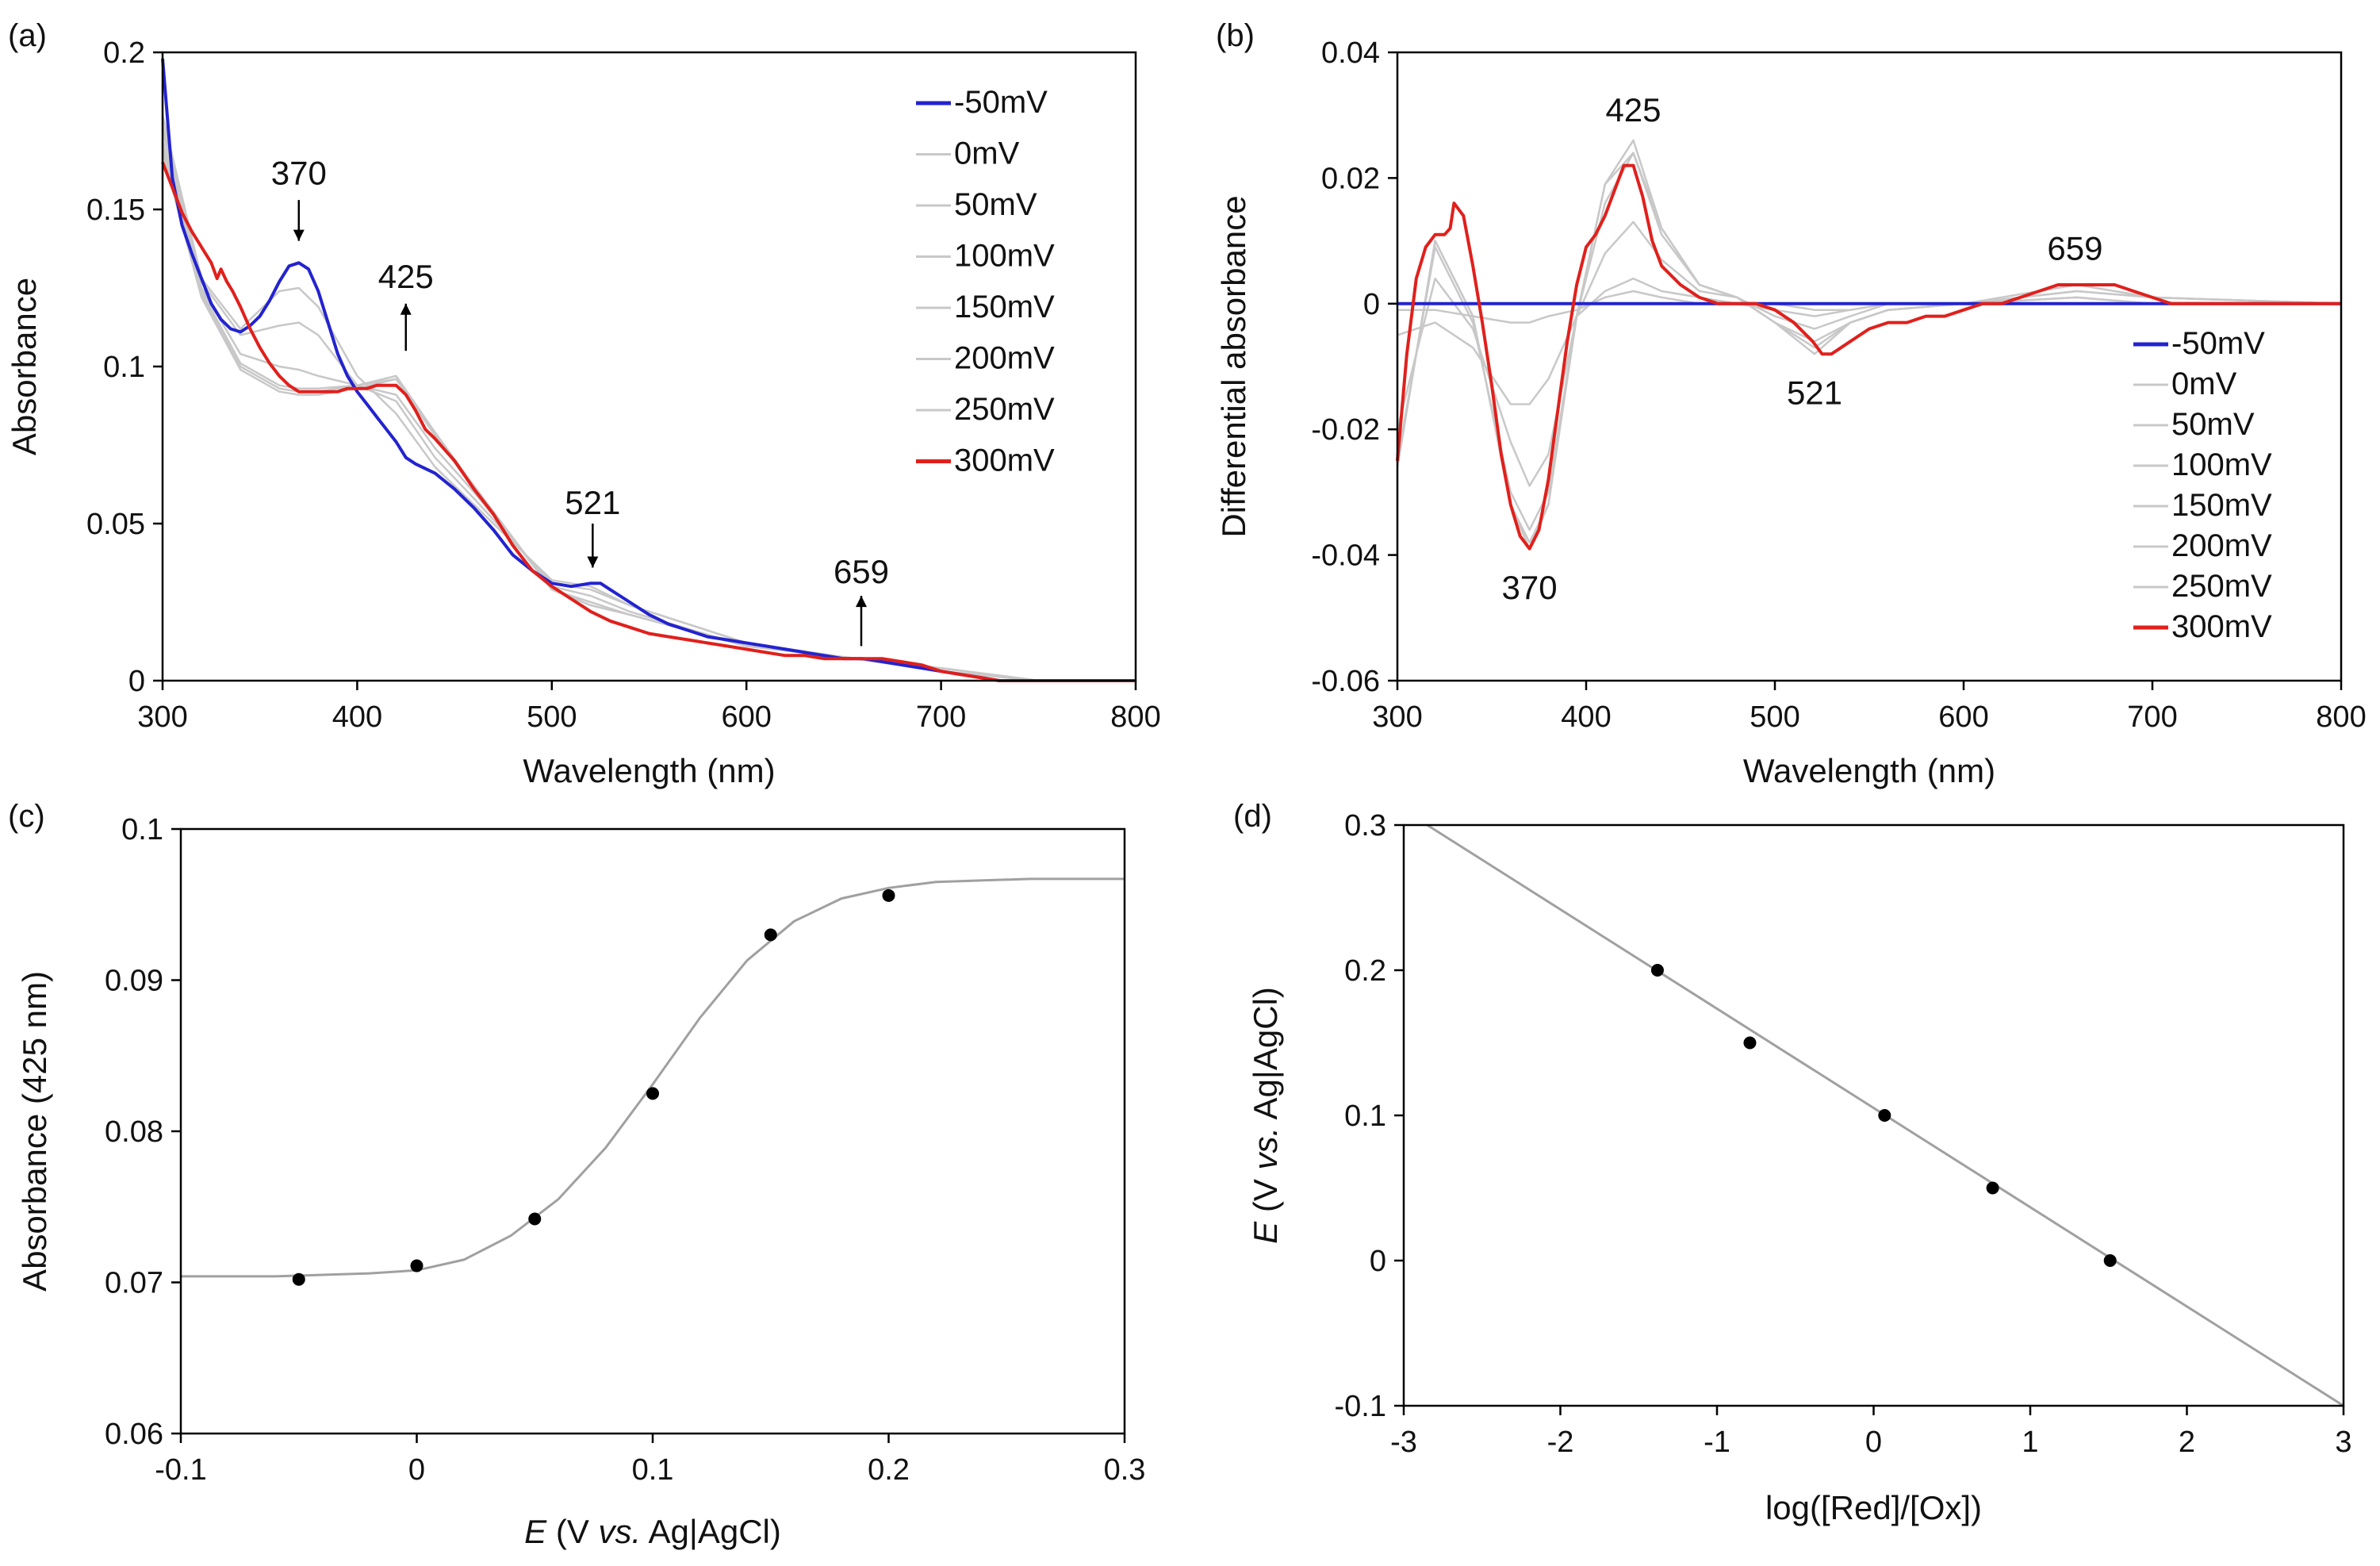  I want to click on y-tick-label: 0.07, so click(134, 1283).